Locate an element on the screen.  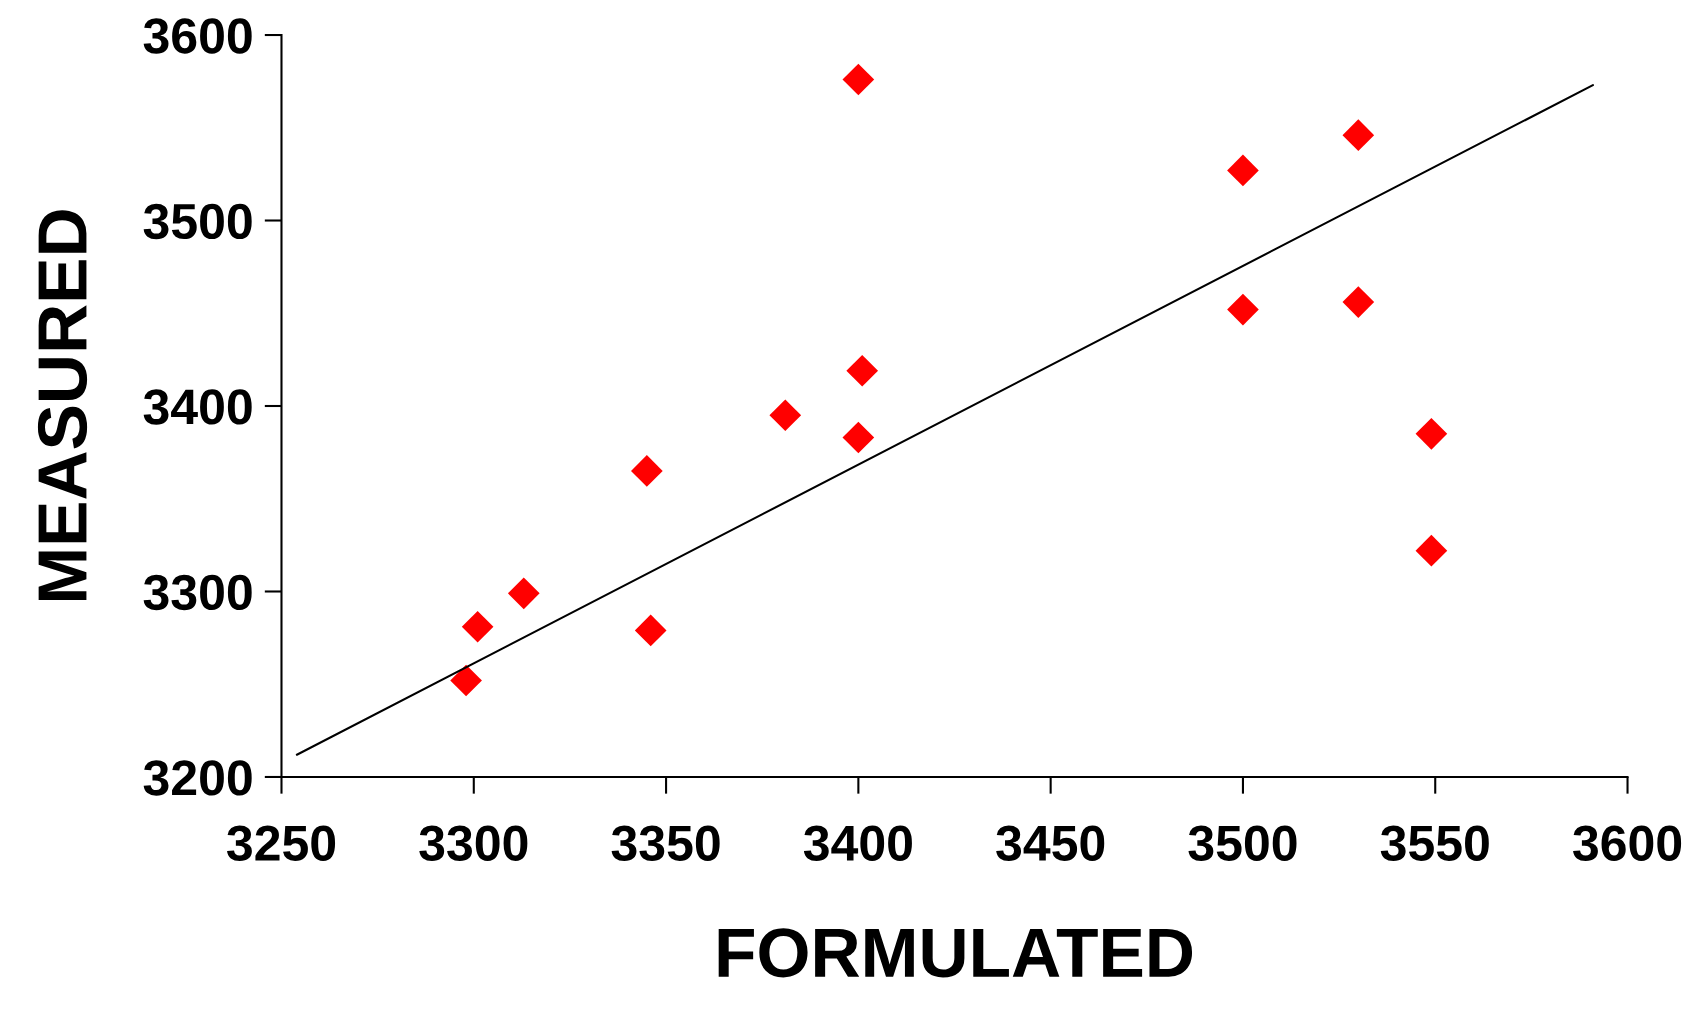
y-tick-label: 3500 is located at coordinates (197, 221).